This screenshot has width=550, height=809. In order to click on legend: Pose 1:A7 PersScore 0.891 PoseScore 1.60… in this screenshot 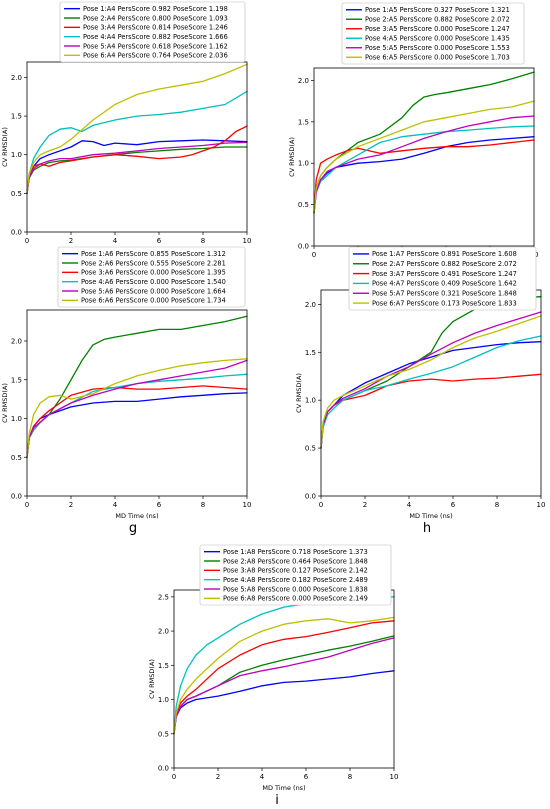, I will do `click(442, 278)`.